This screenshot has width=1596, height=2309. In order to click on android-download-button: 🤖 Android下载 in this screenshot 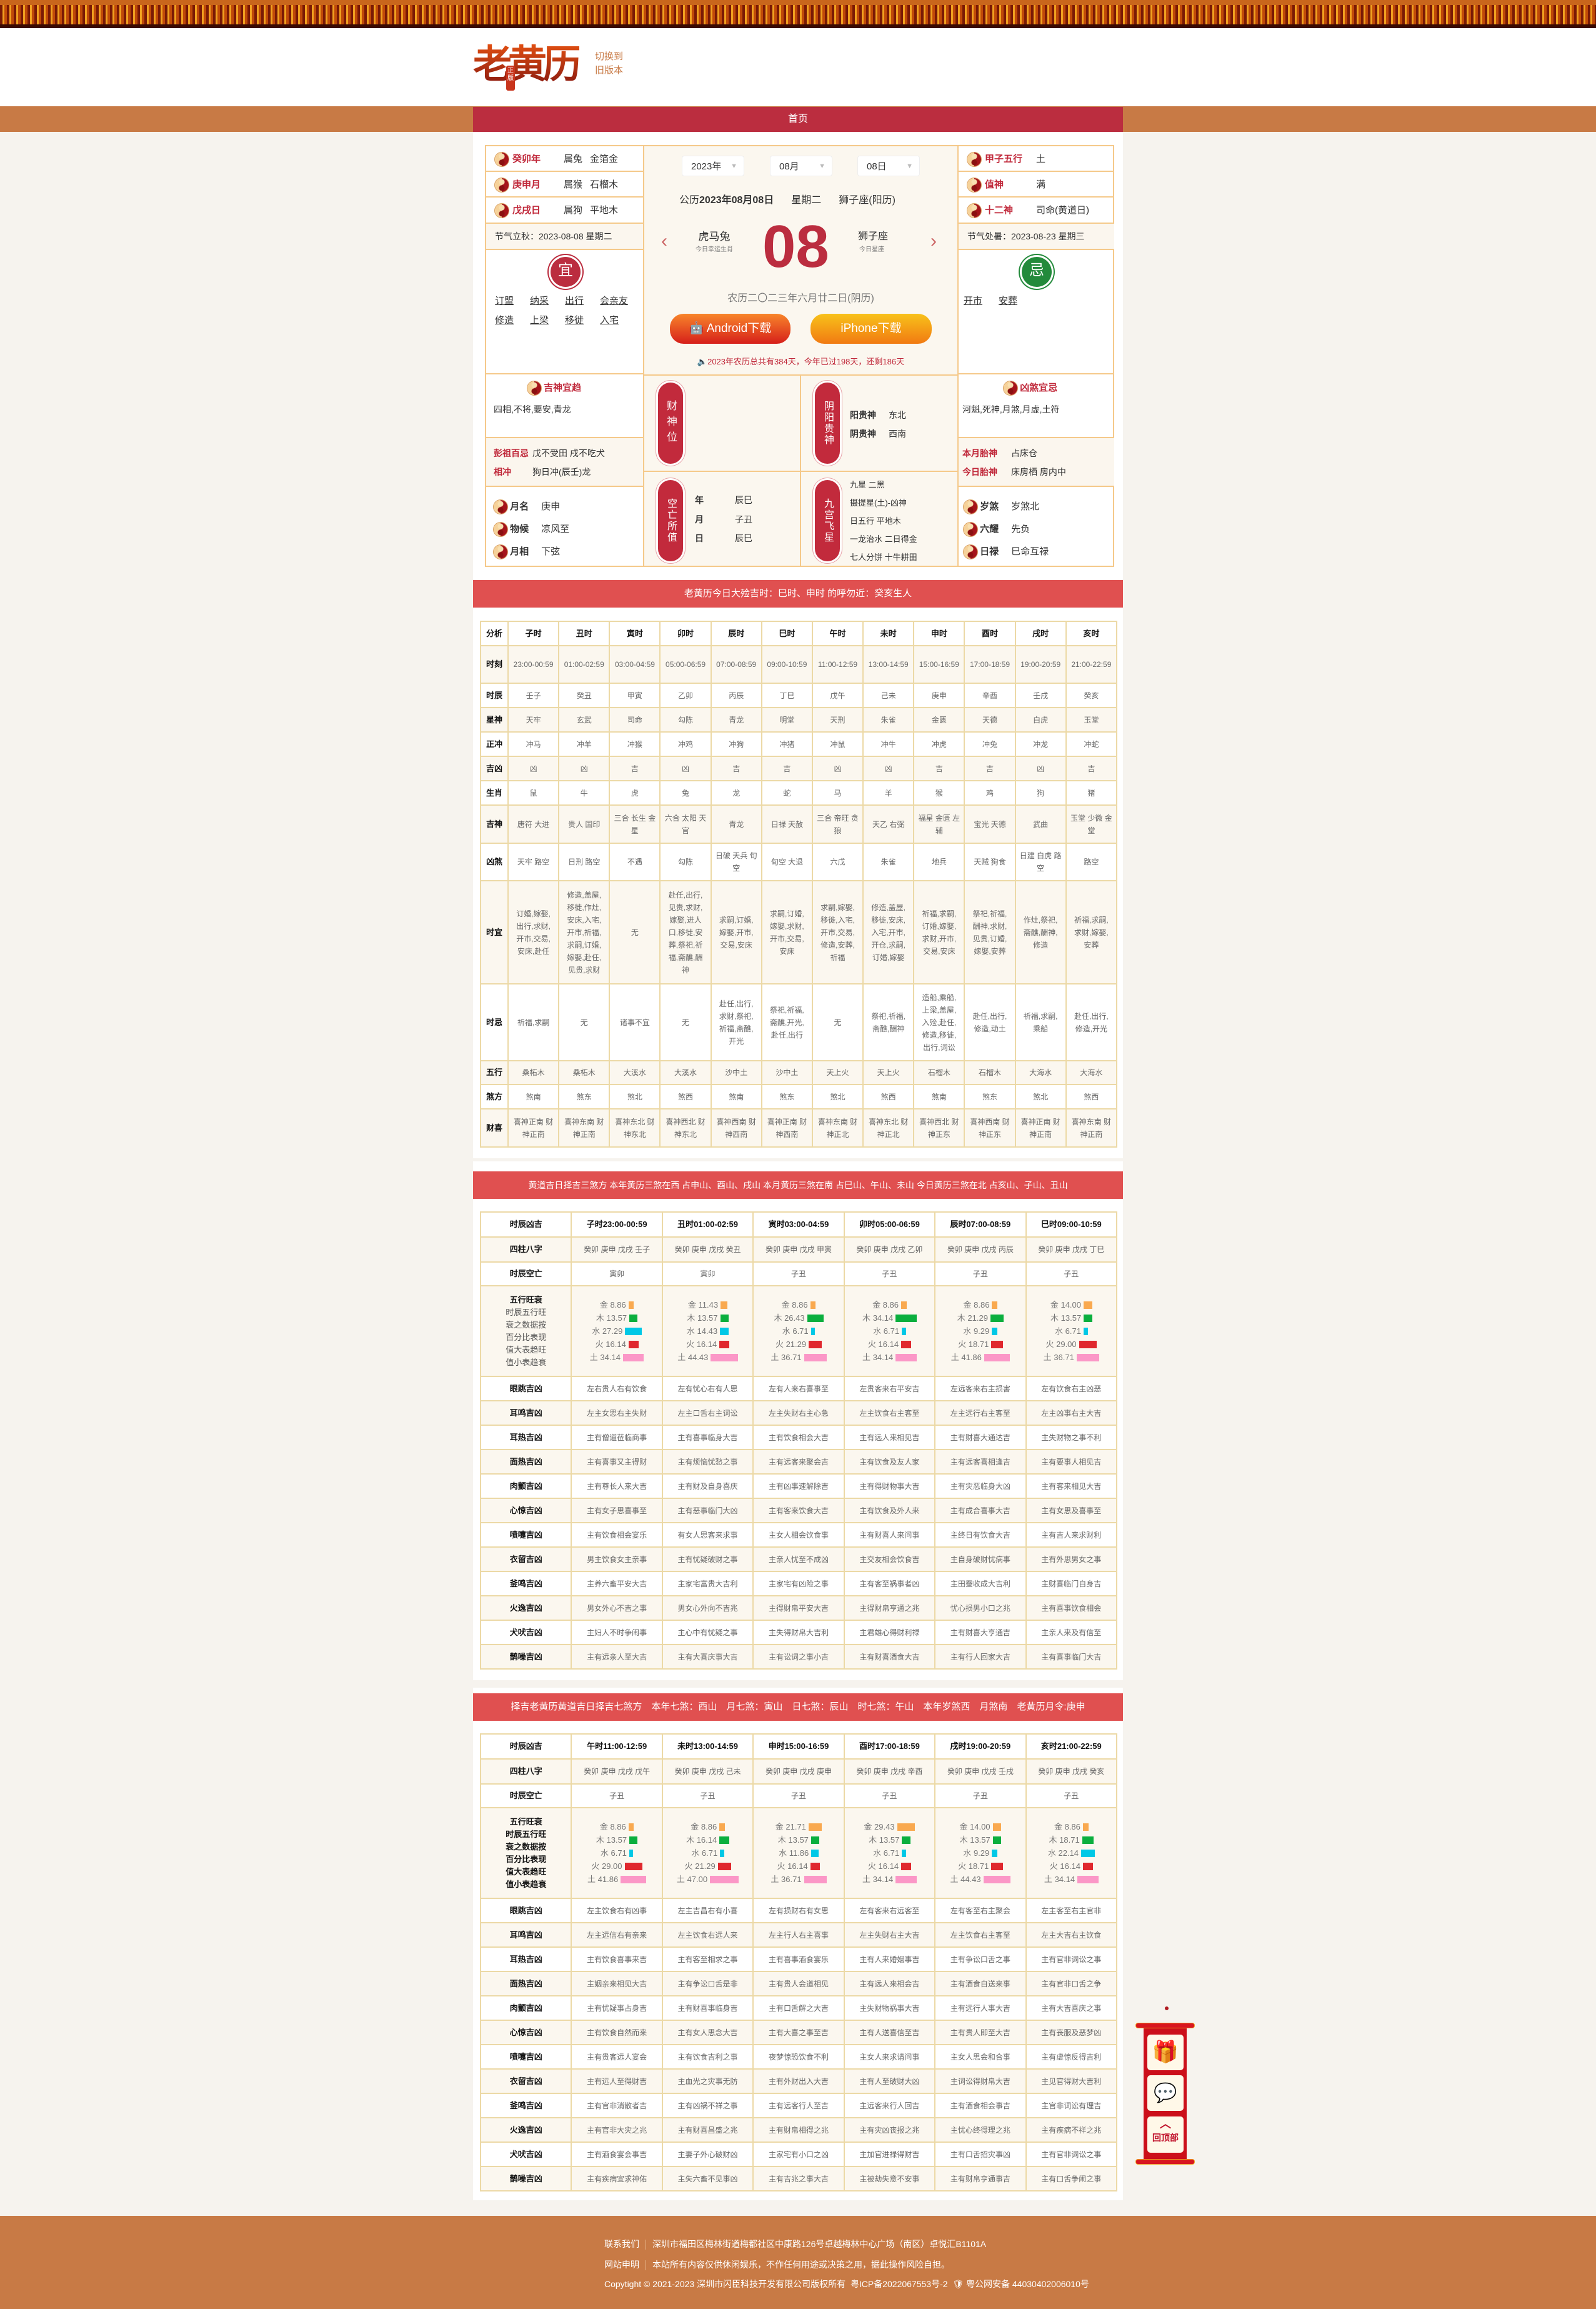, I will do `click(730, 329)`.